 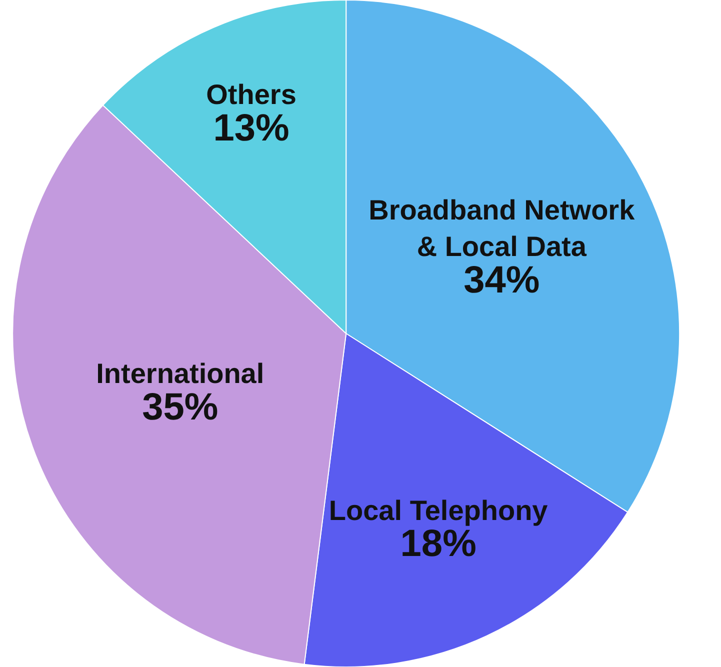 What do you see at coordinates (502, 280) in the screenshot?
I see `data-label: 34%` at bounding box center [502, 280].